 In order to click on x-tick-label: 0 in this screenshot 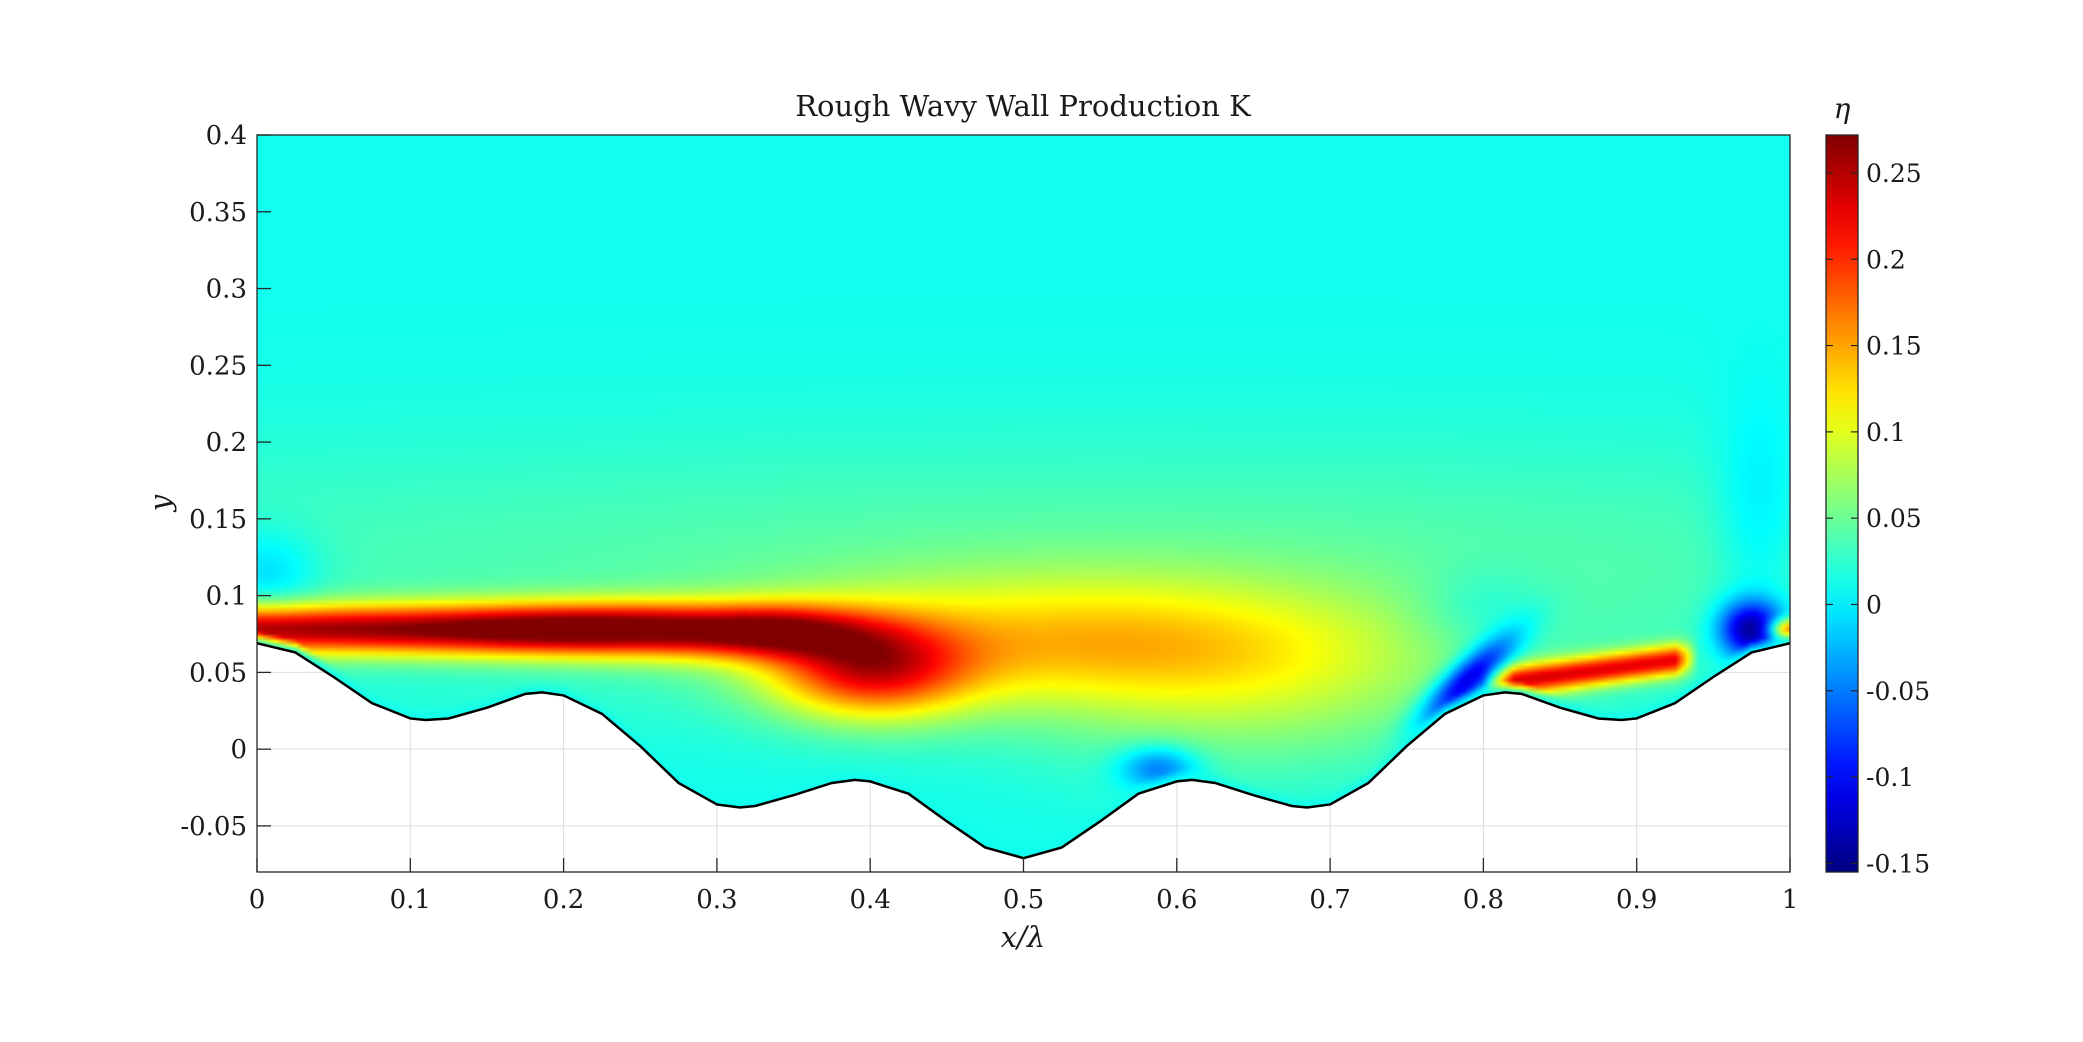, I will do `click(257, 900)`.